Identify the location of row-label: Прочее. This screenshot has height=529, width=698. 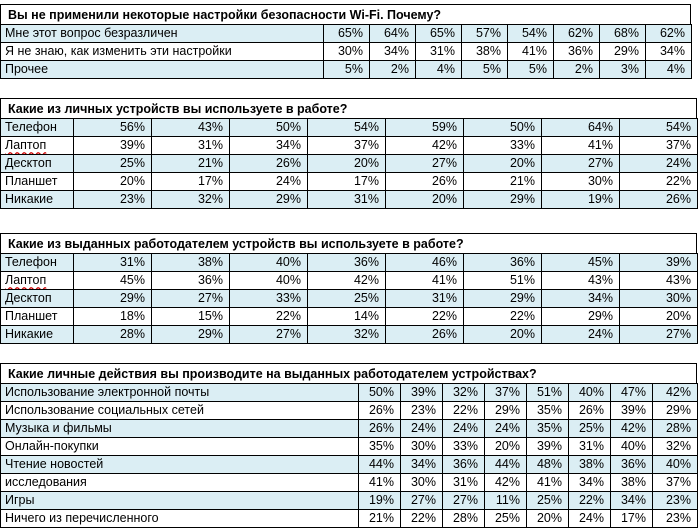
(162, 69).